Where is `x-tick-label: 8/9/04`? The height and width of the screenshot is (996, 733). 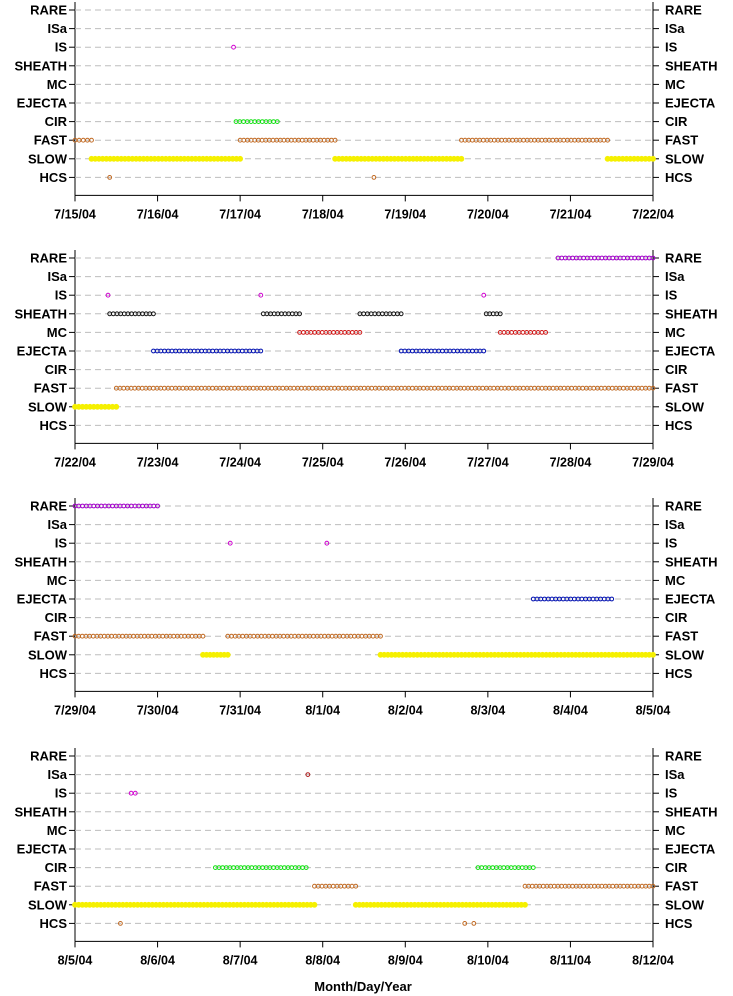 x-tick-label: 8/9/04 is located at coordinates (405, 960).